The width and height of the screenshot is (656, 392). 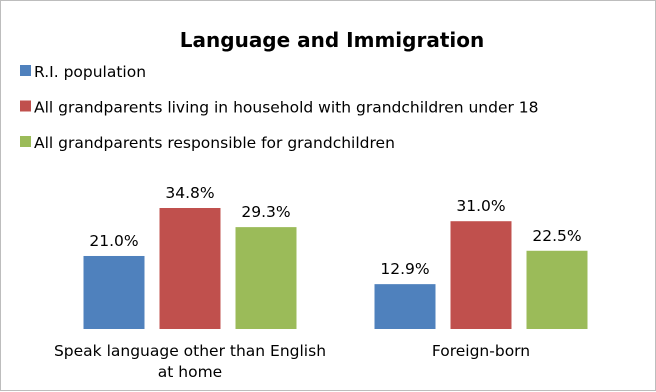 What do you see at coordinates (265, 212) in the screenshot?
I see `data-label-series3-cat1: 29.3%` at bounding box center [265, 212].